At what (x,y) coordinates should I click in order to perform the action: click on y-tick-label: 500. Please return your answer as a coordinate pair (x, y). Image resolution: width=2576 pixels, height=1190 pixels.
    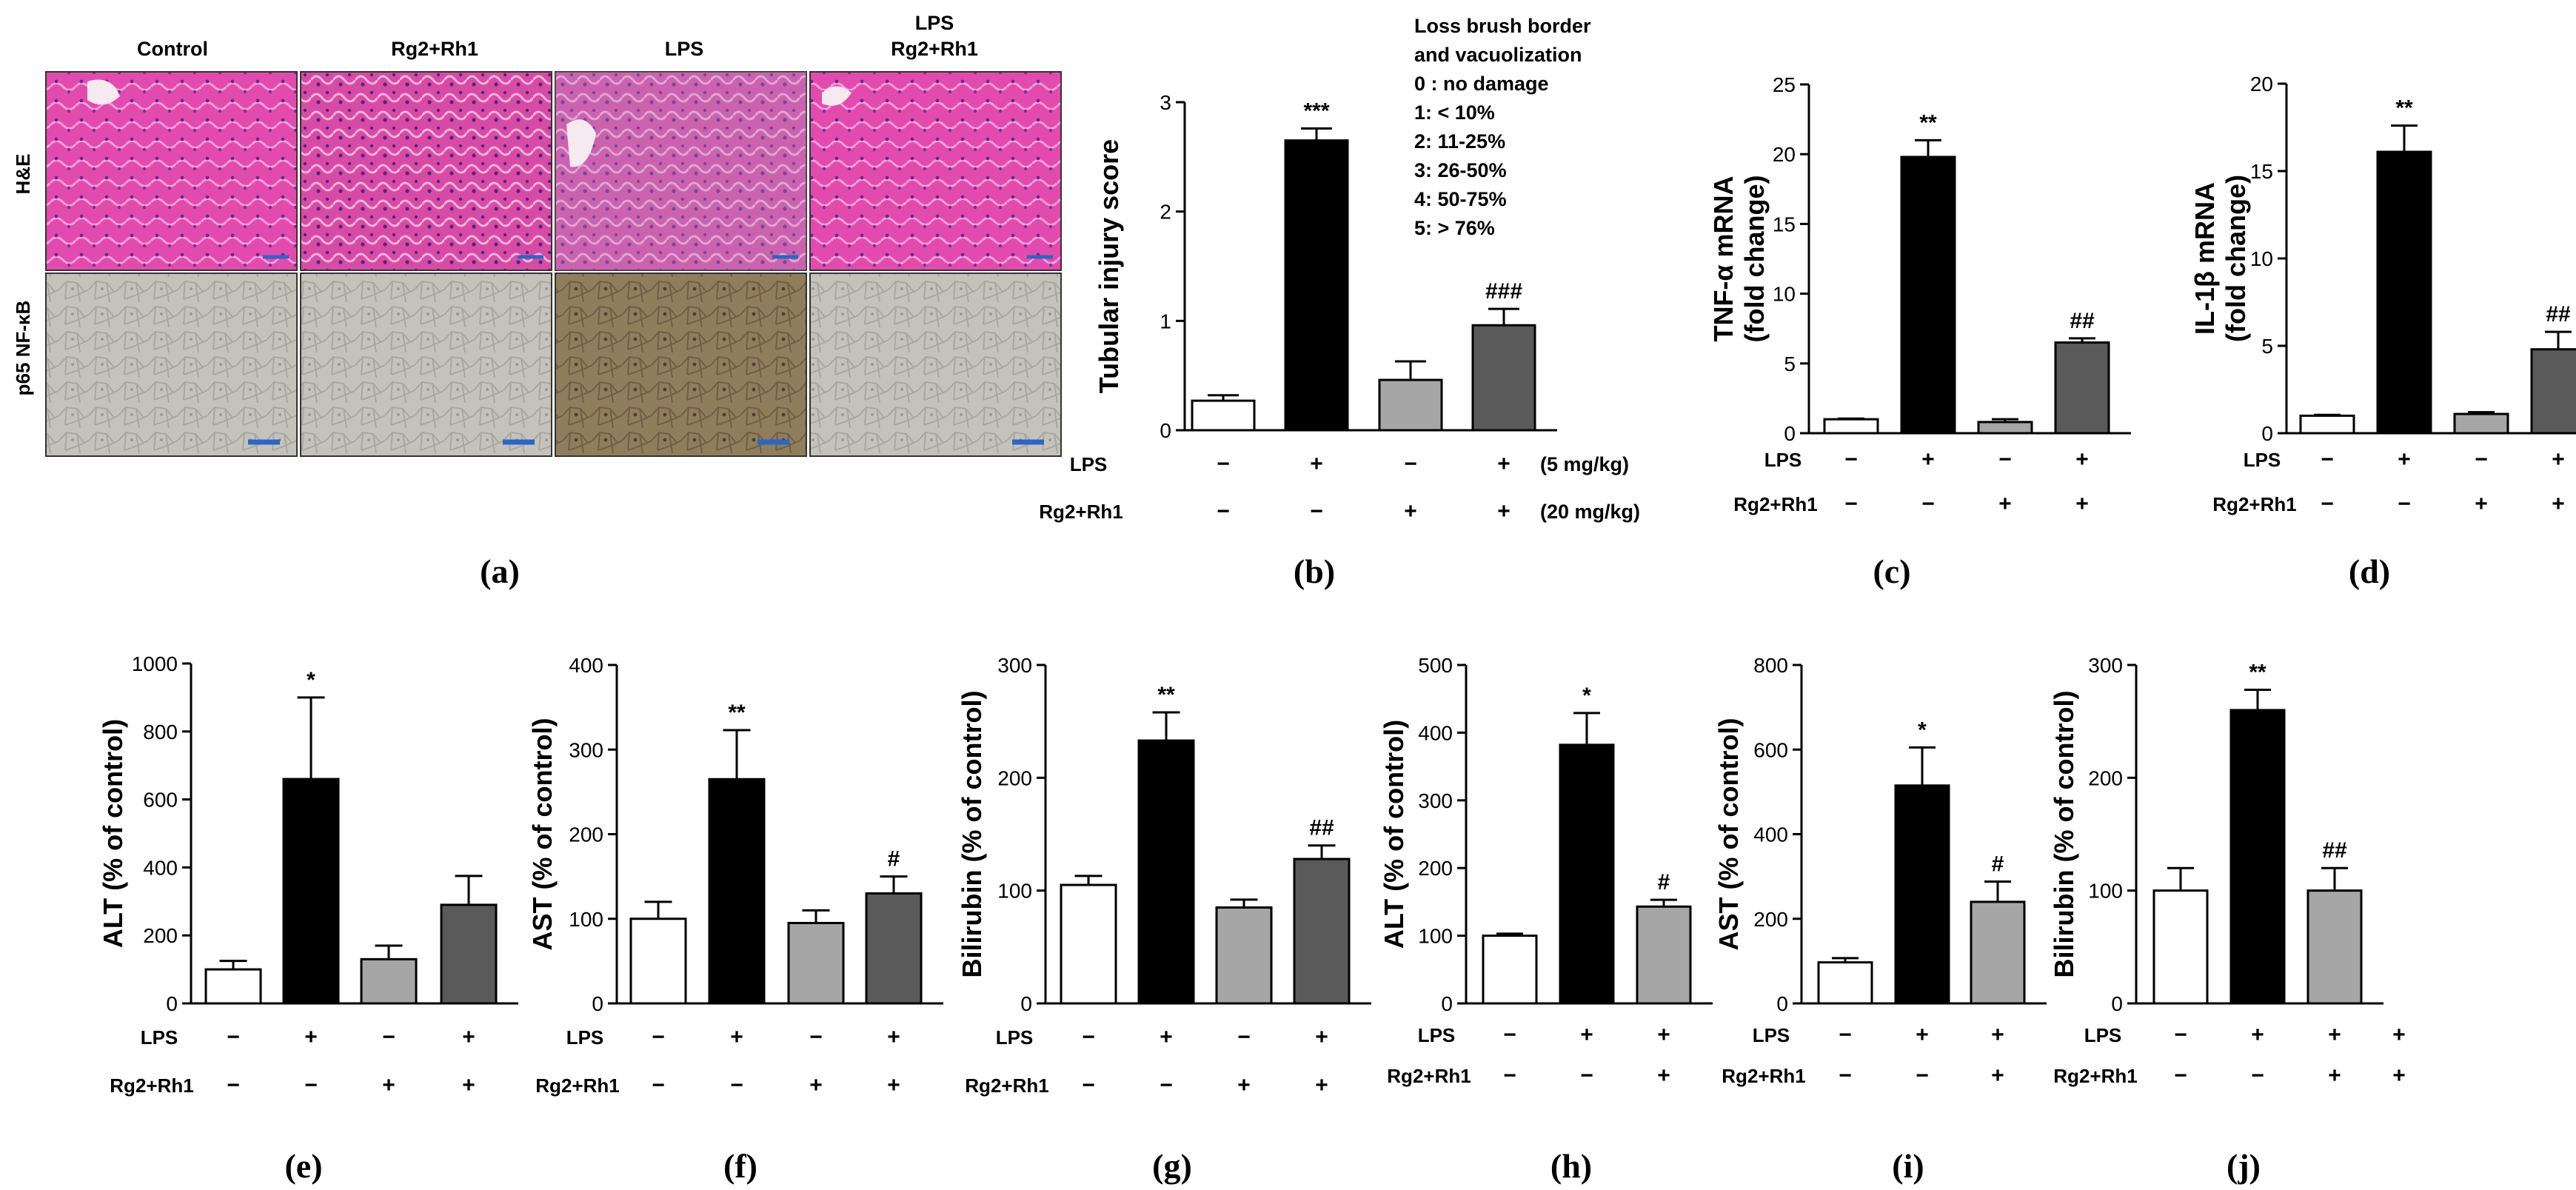
    Looking at the image, I should click on (1435, 665).